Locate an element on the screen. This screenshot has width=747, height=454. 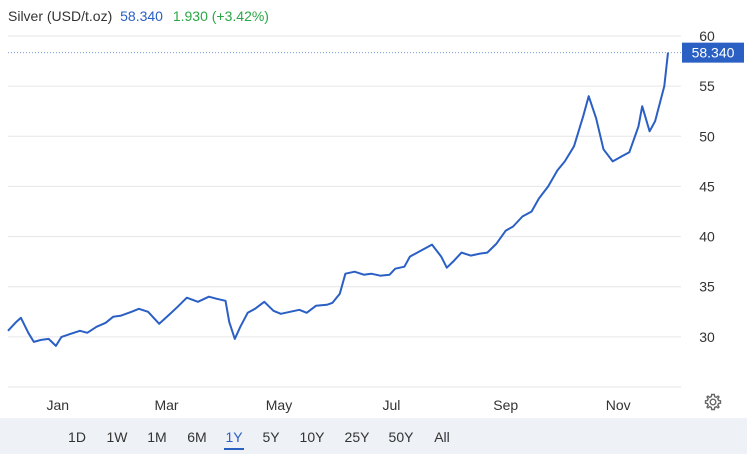
current-price: 58.340 is located at coordinates (141, 16).